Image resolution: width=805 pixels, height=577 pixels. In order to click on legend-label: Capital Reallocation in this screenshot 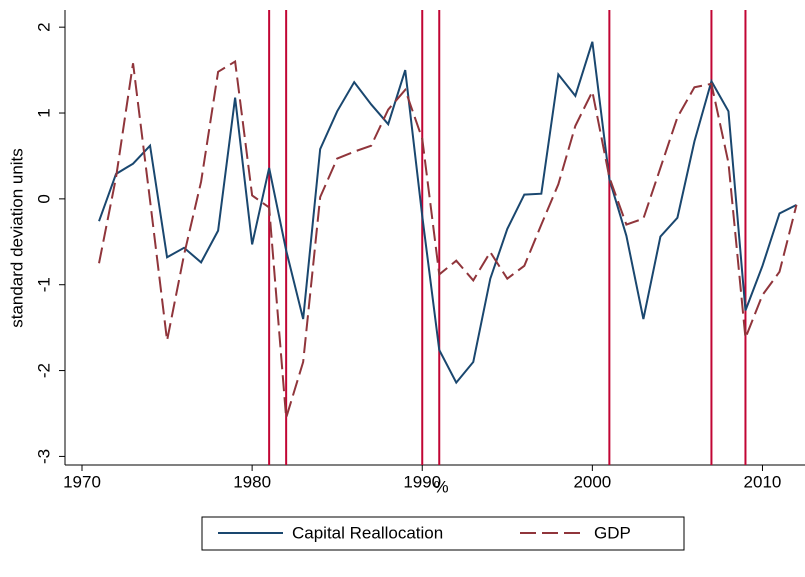, I will do `click(367, 532)`.